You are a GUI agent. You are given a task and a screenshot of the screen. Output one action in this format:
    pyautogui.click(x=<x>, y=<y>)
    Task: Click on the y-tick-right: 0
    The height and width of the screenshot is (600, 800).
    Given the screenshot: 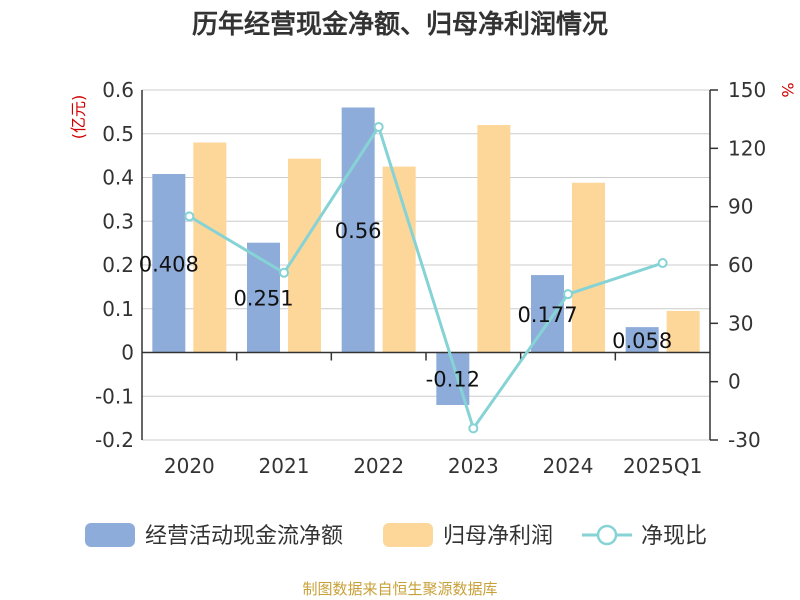 What is the action you would take?
    pyautogui.click(x=734, y=382)
    